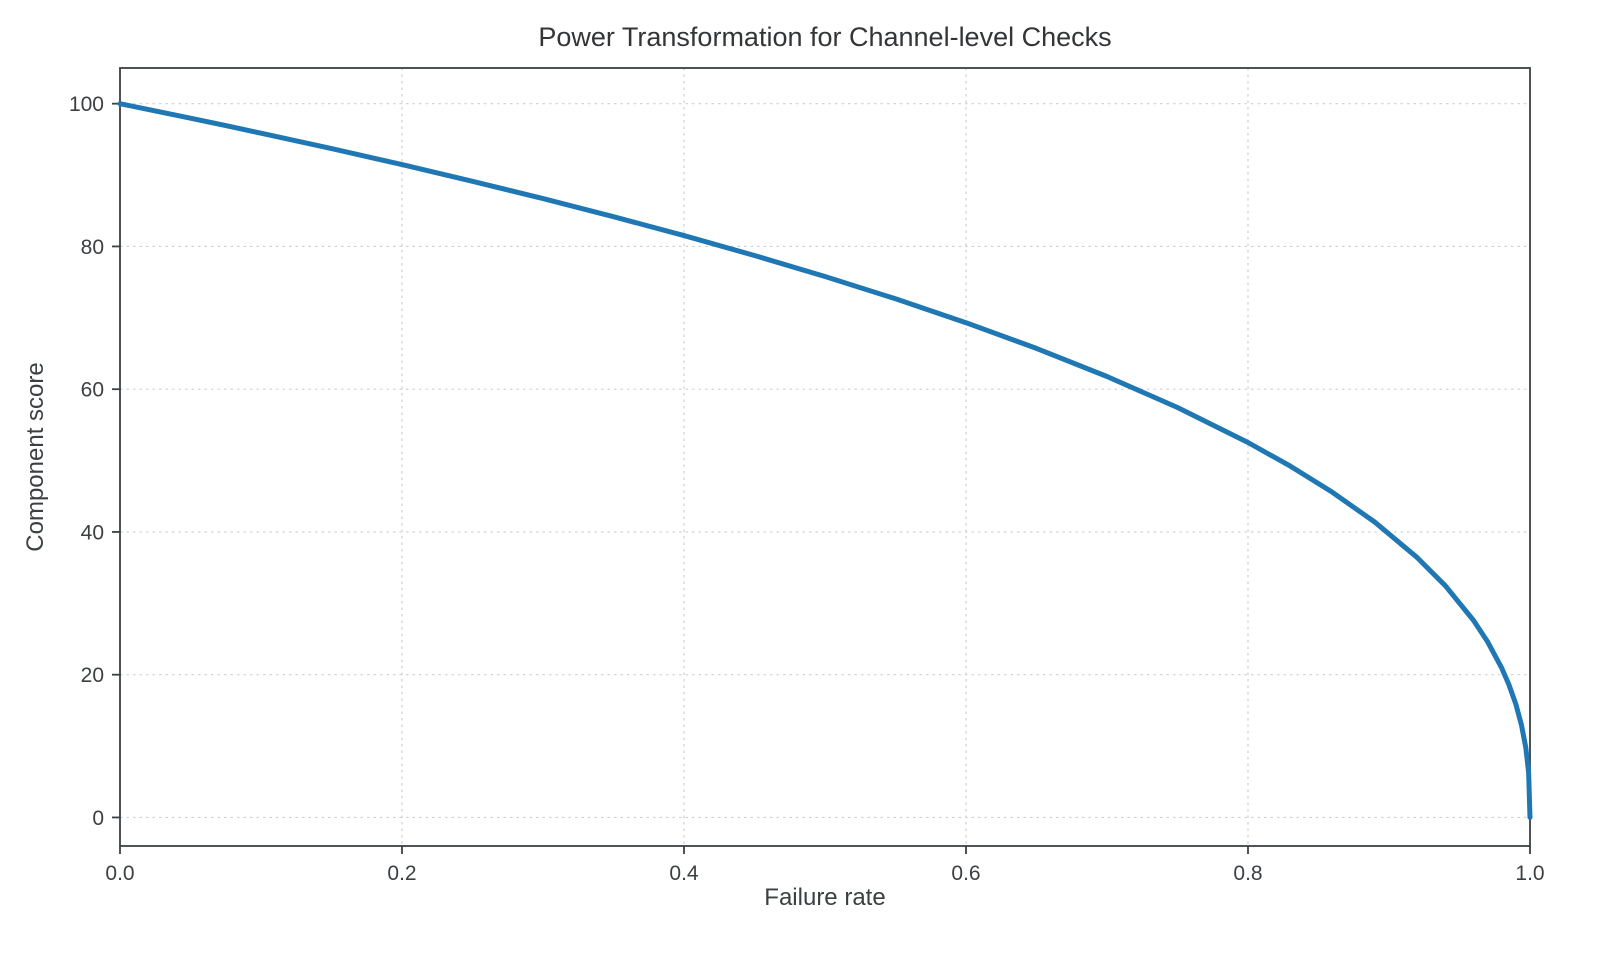 The height and width of the screenshot is (960, 1600). What do you see at coordinates (1529, 873) in the screenshot?
I see `x-tick-label: 1.0` at bounding box center [1529, 873].